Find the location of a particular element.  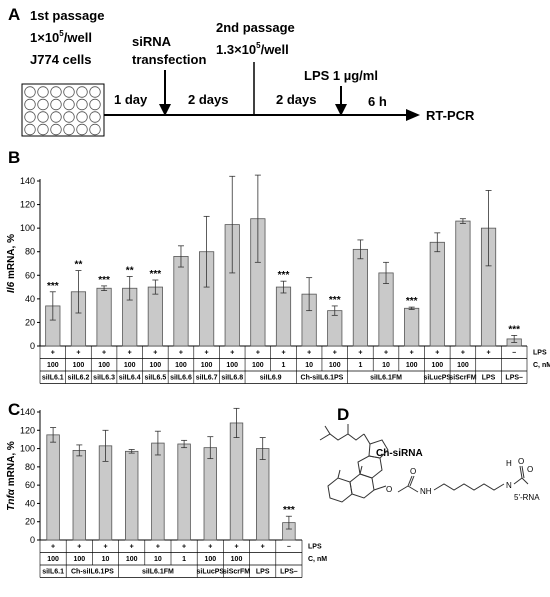

step1-line1: 1st passage is located at coordinates (67, 15).